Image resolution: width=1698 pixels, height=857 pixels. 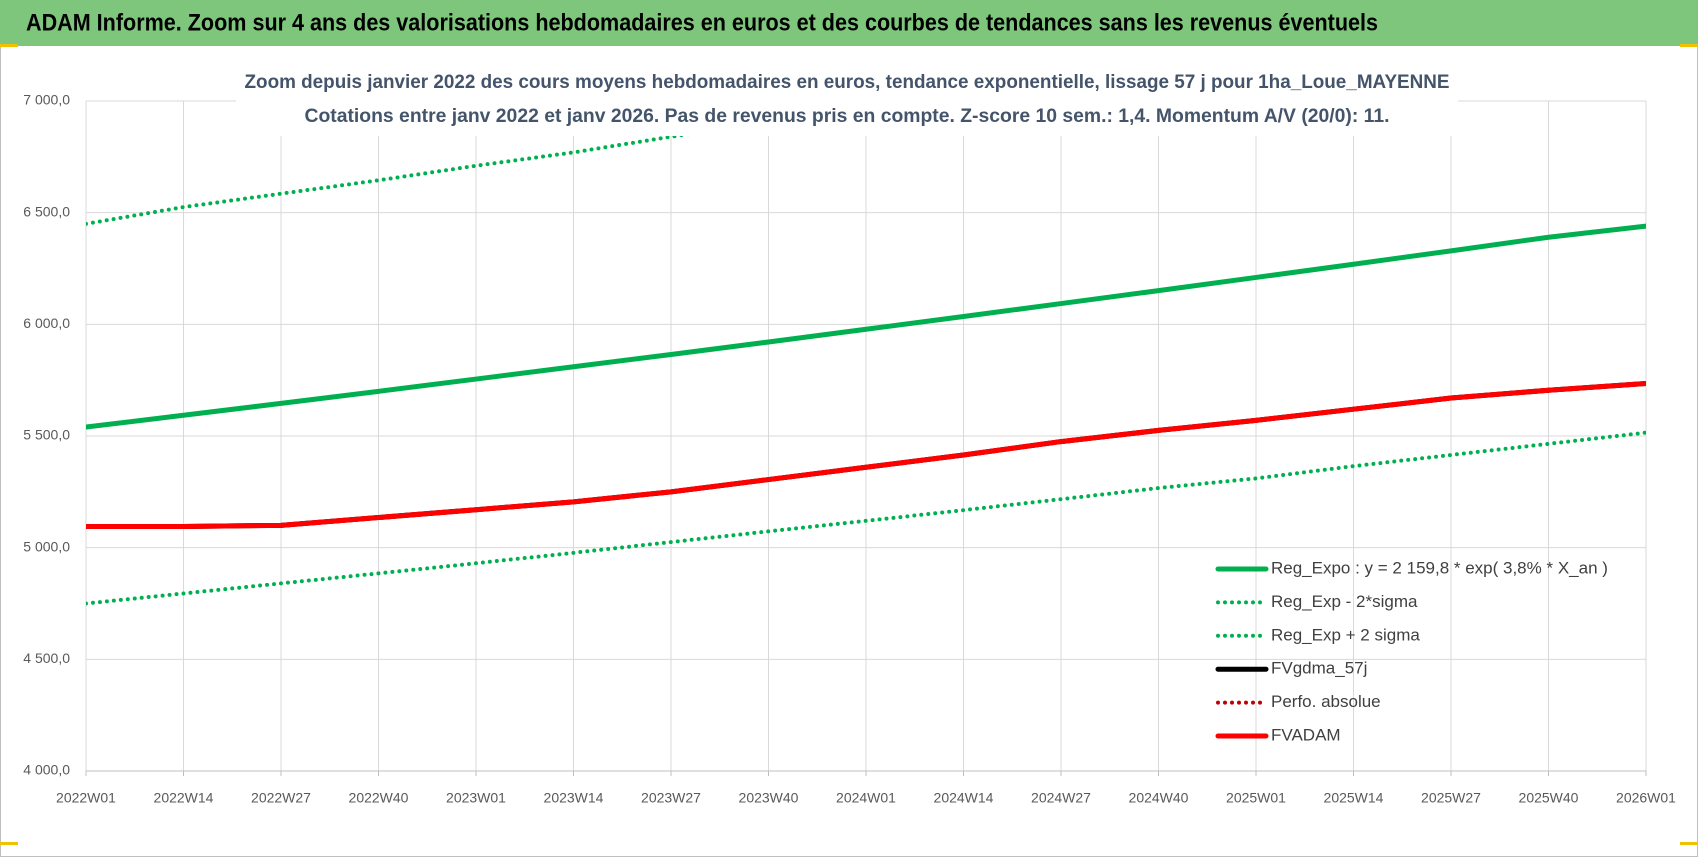 I want to click on x-tick-label: 2024W27, so click(x=1061, y=798).